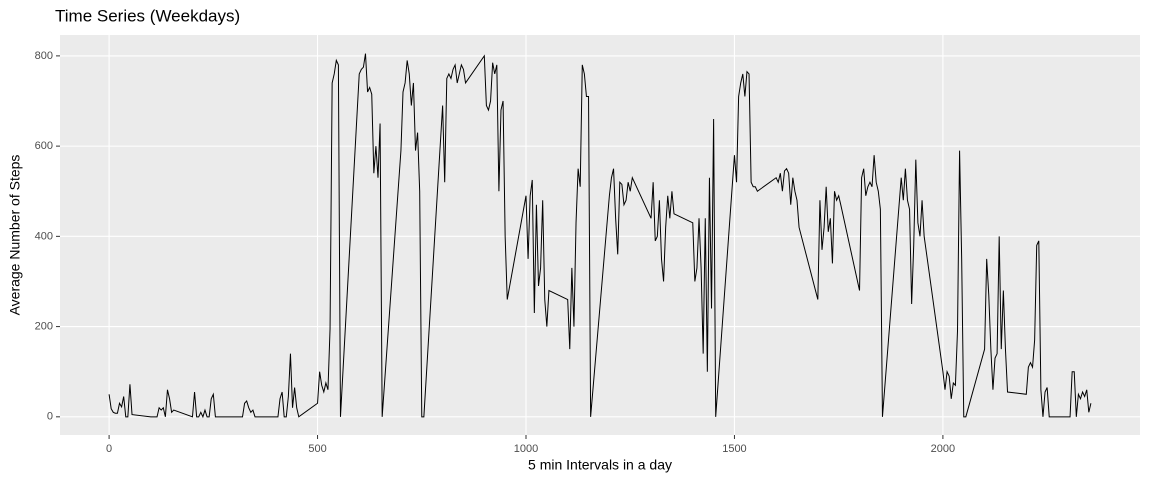 This screenshot has height=485, width=1152. What do you see at coordinates (734, 449) in the screenshot?
I see `x-tick-label: 1500` at bounding box center [734, 449].